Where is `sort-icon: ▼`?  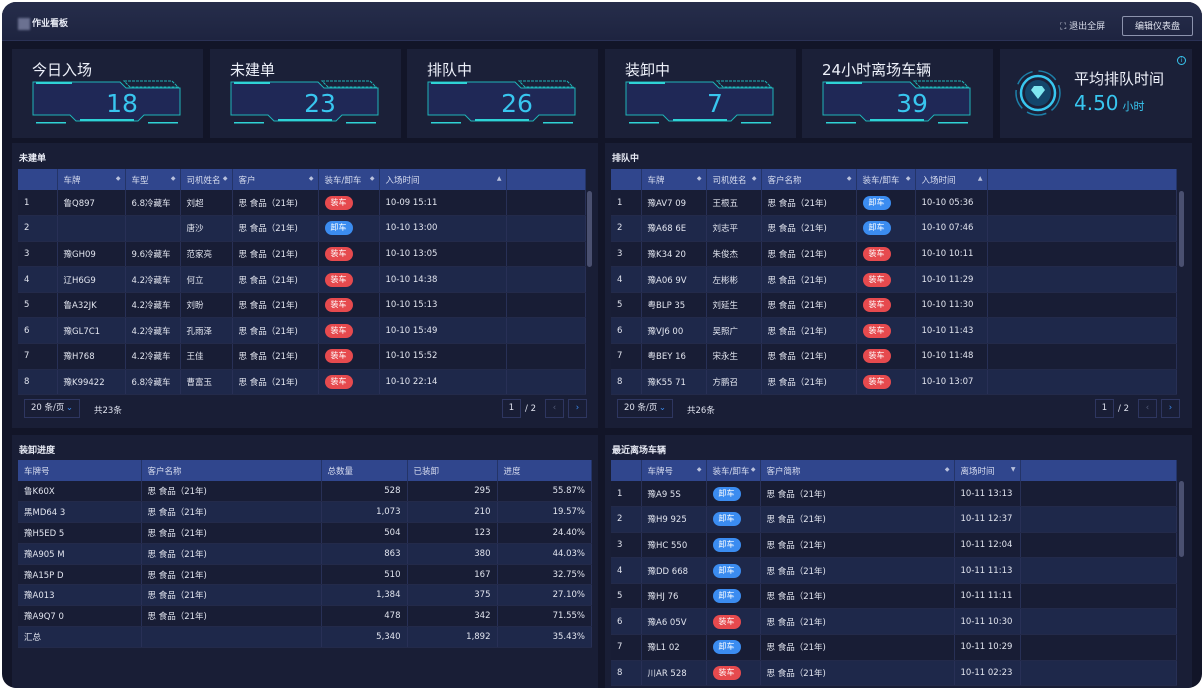
sort-icon: ▼ is located at coordinates (1013, 469).